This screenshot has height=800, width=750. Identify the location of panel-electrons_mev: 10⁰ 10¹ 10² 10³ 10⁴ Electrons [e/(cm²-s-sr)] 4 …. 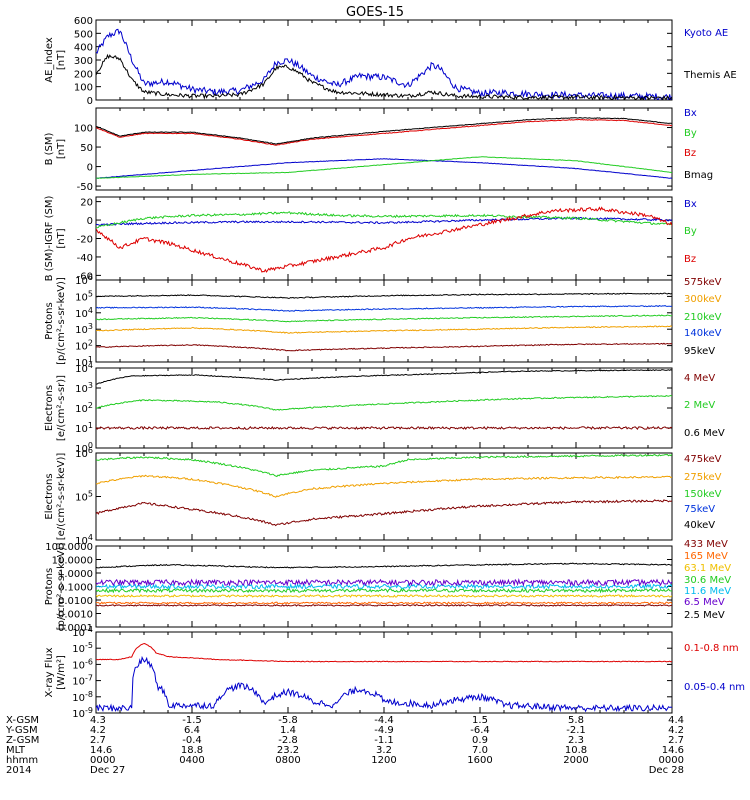
(384, 408).